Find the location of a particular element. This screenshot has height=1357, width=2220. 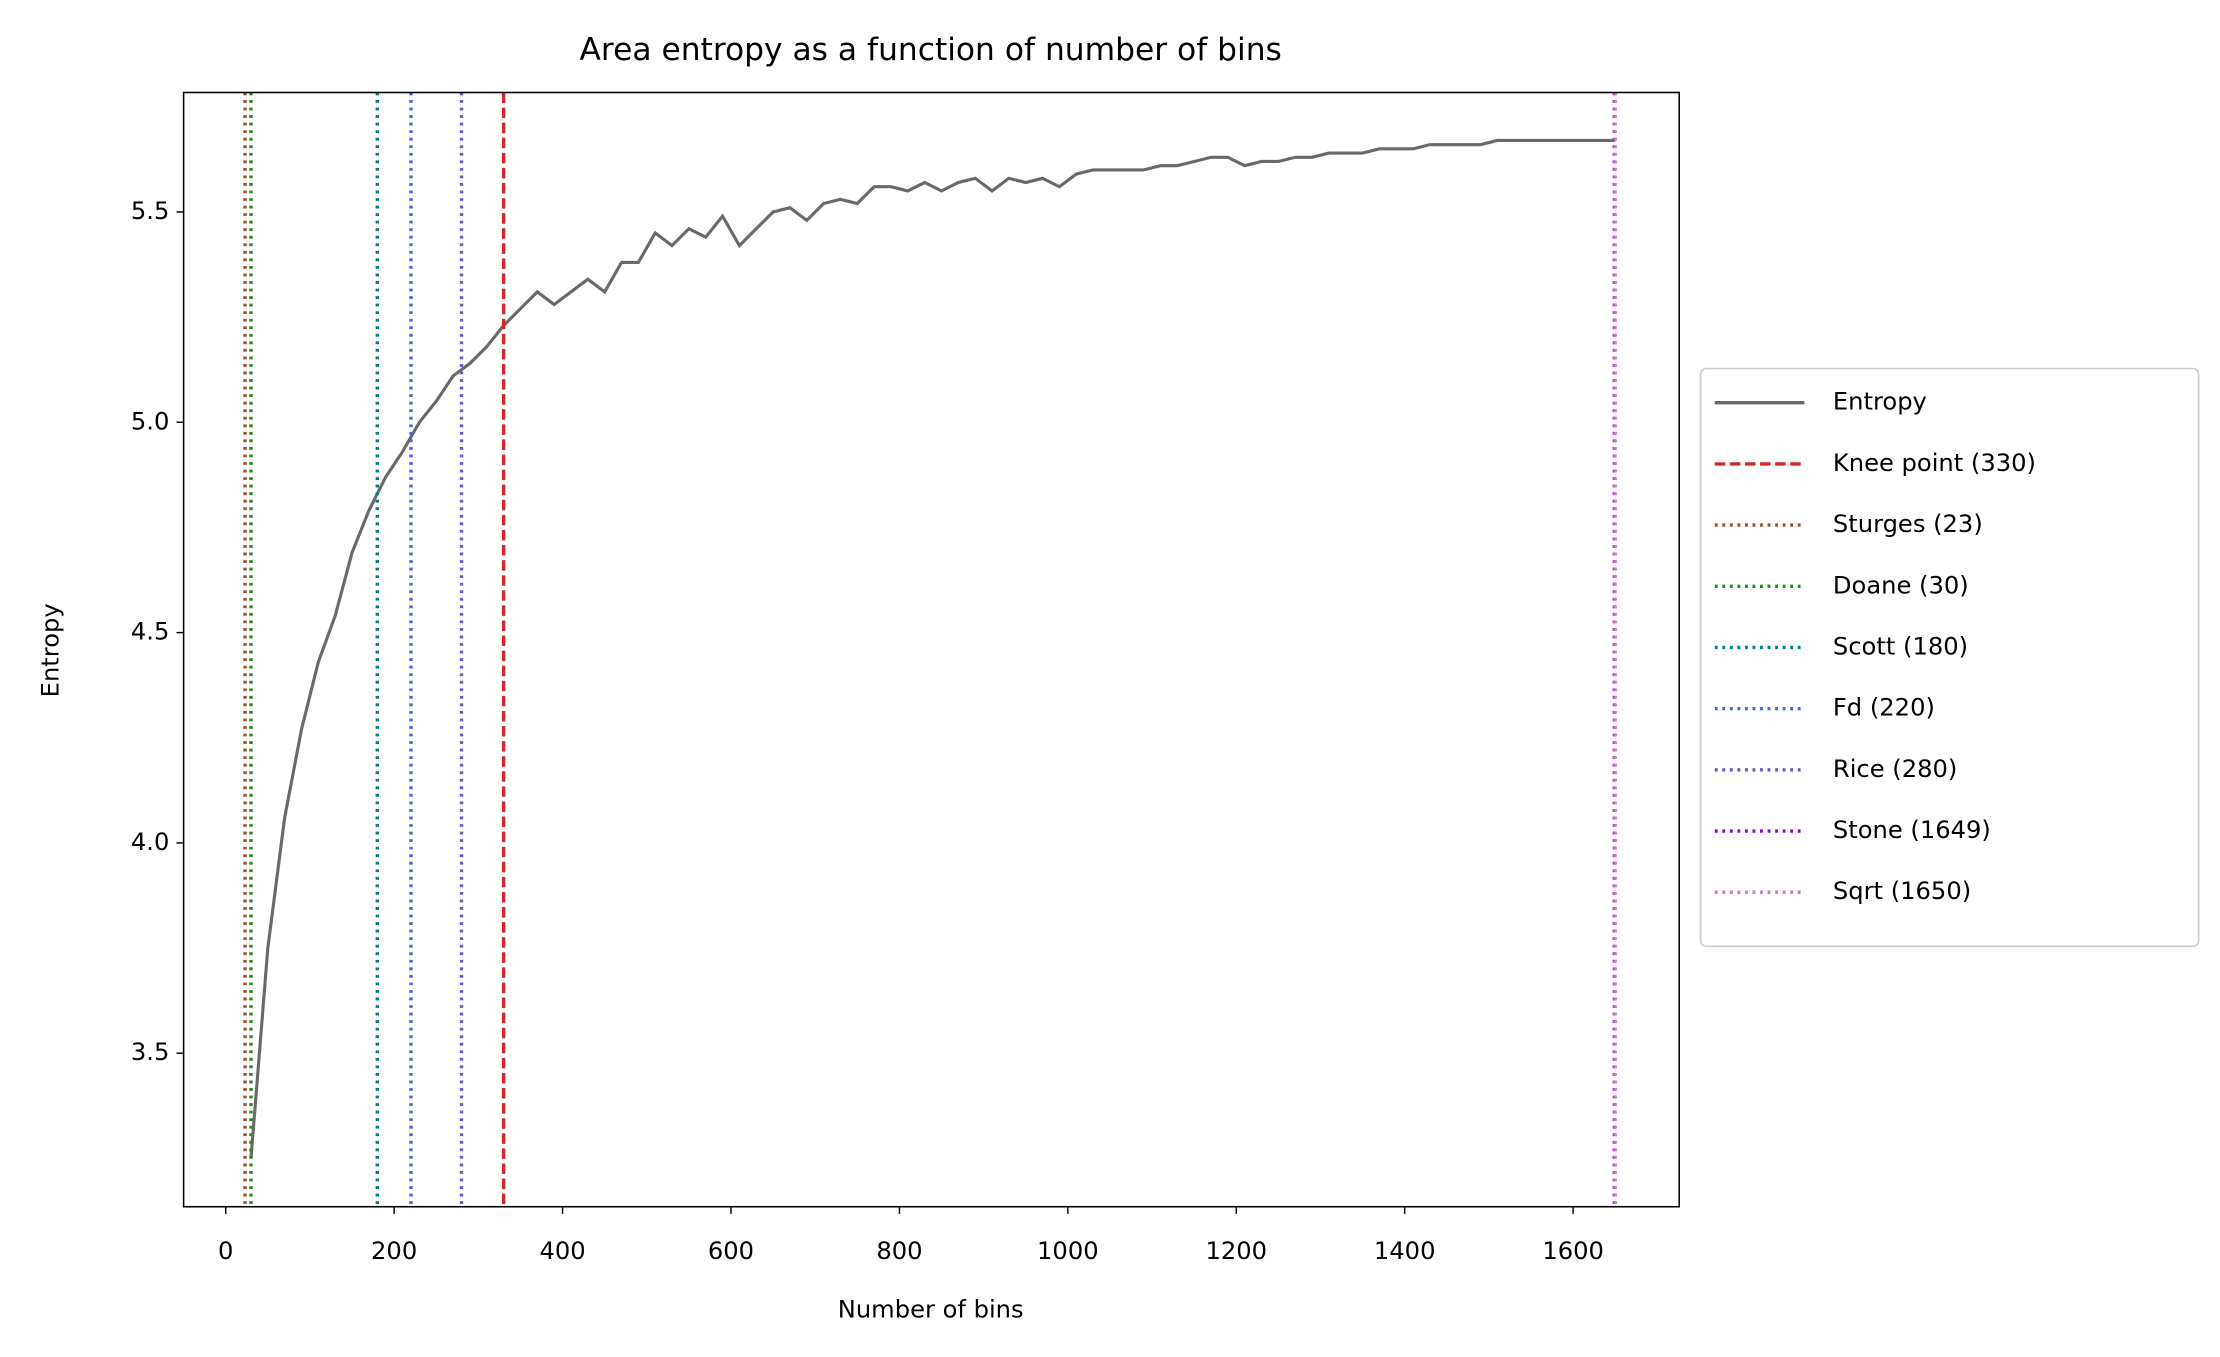

x-tick-label: 1600 is located at coordinates (1573, 1251).